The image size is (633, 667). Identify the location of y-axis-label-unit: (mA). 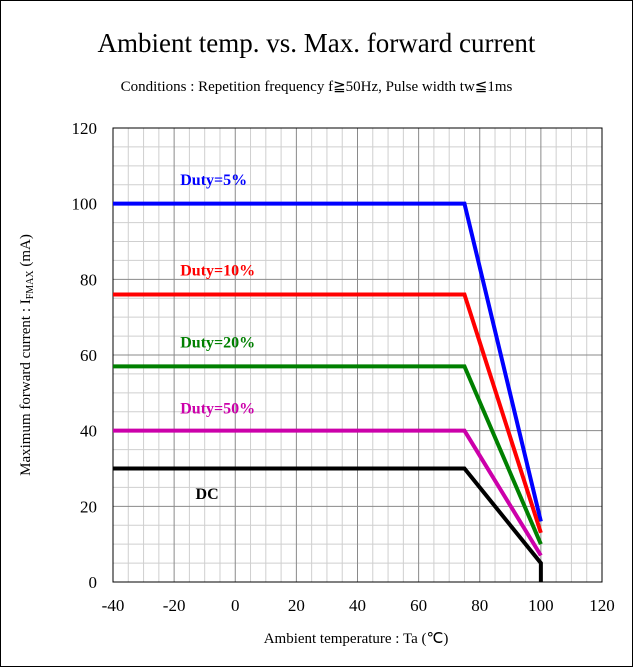
(26, 252).